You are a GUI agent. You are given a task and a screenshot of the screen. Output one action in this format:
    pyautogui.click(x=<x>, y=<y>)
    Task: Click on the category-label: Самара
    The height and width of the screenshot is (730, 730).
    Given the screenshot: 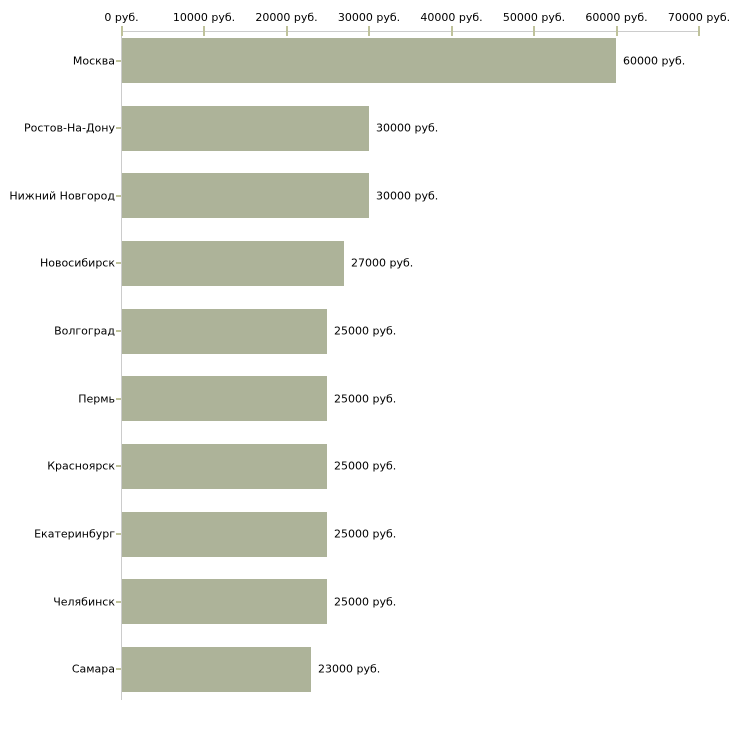 What is the action you would take?
    pyautogui.click(x=93, y=669)
    